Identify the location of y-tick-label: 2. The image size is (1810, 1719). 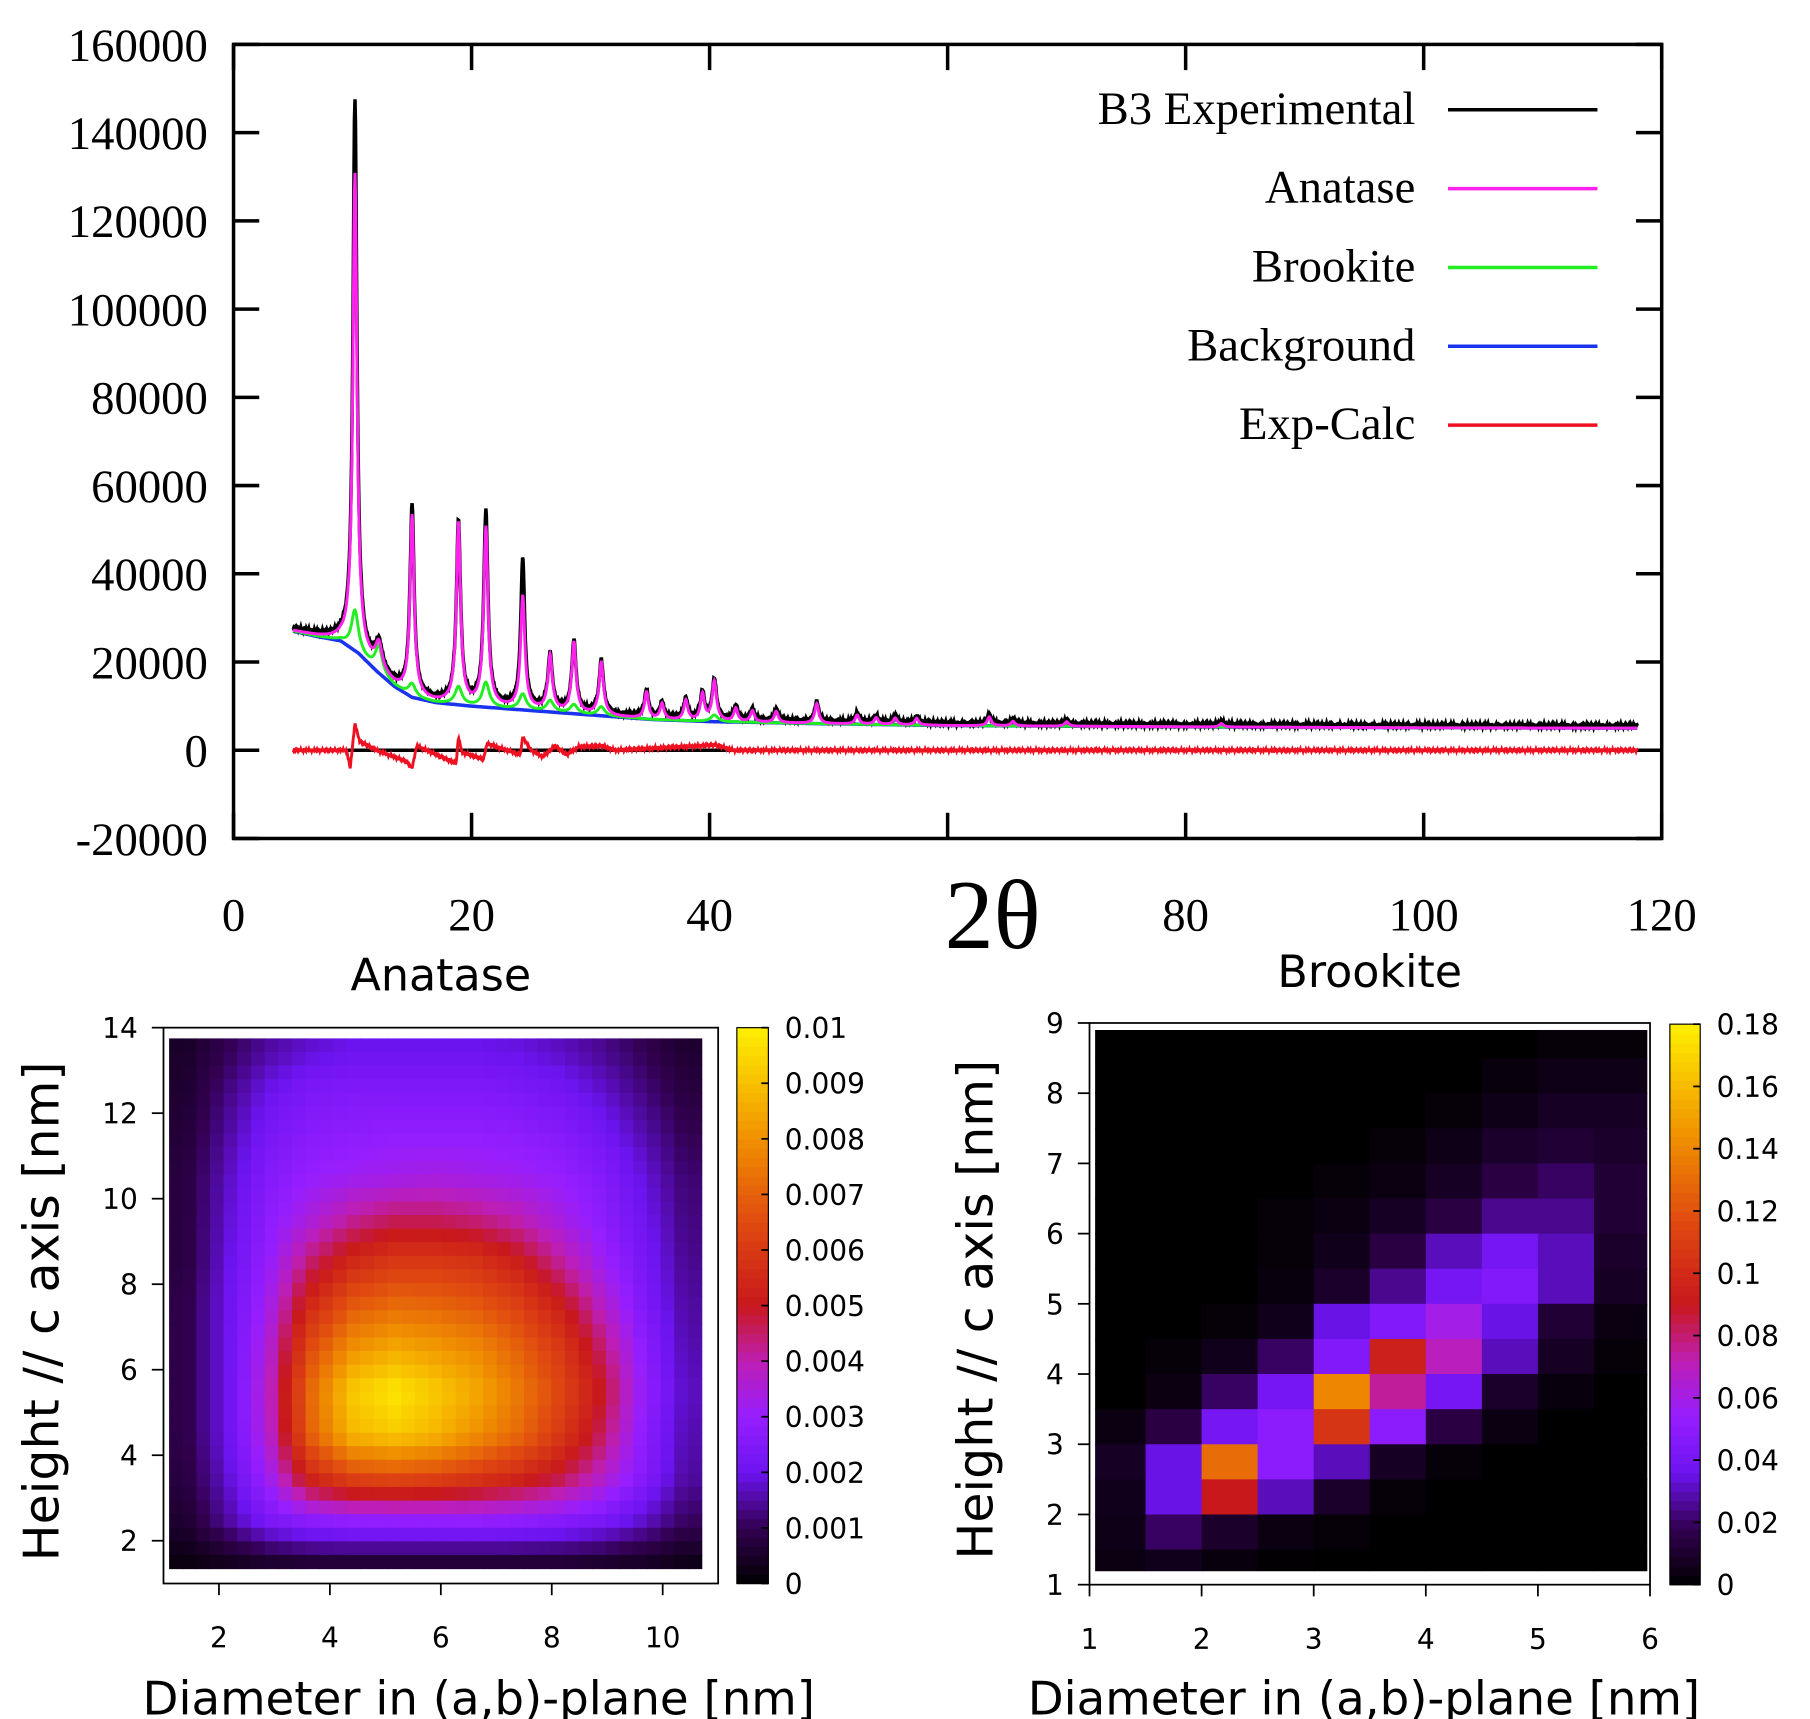
(129, 1541).